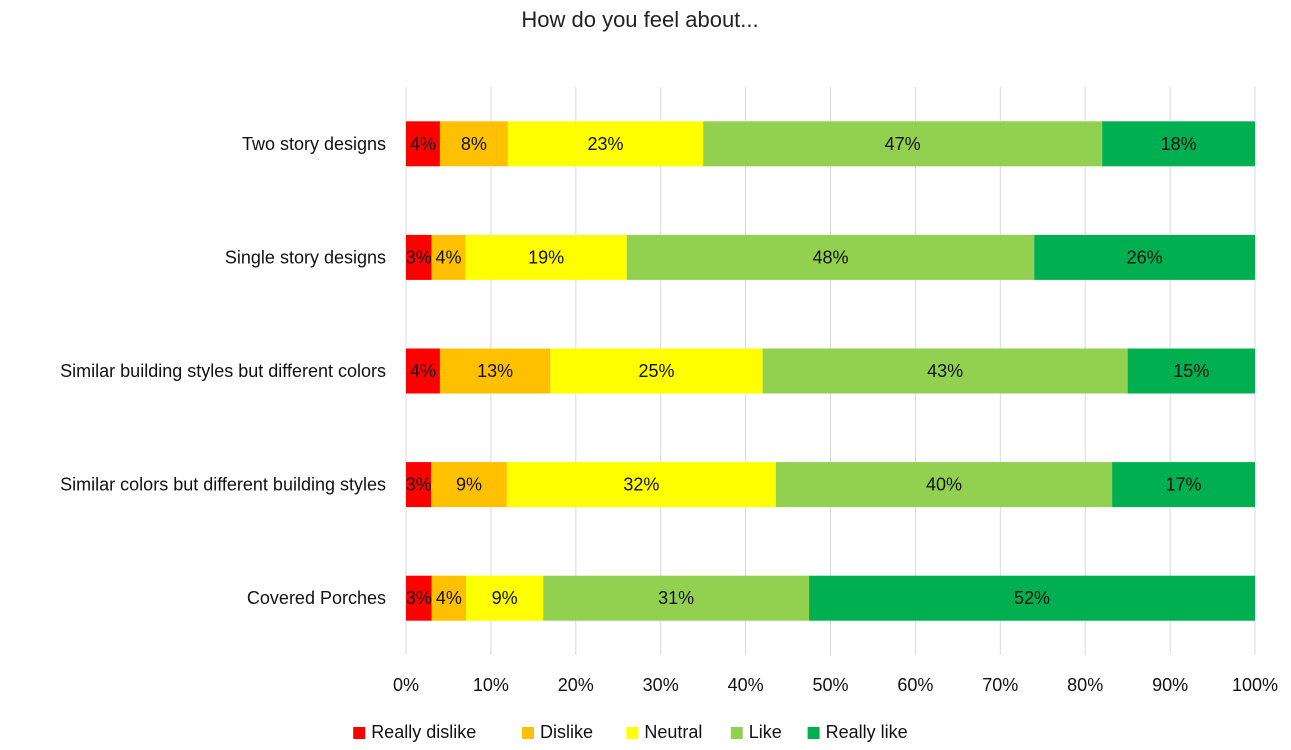 Image resolution: width=1291 pixels, height=750 pixels. I want to click on data-label: 40%, so click(944, 485).